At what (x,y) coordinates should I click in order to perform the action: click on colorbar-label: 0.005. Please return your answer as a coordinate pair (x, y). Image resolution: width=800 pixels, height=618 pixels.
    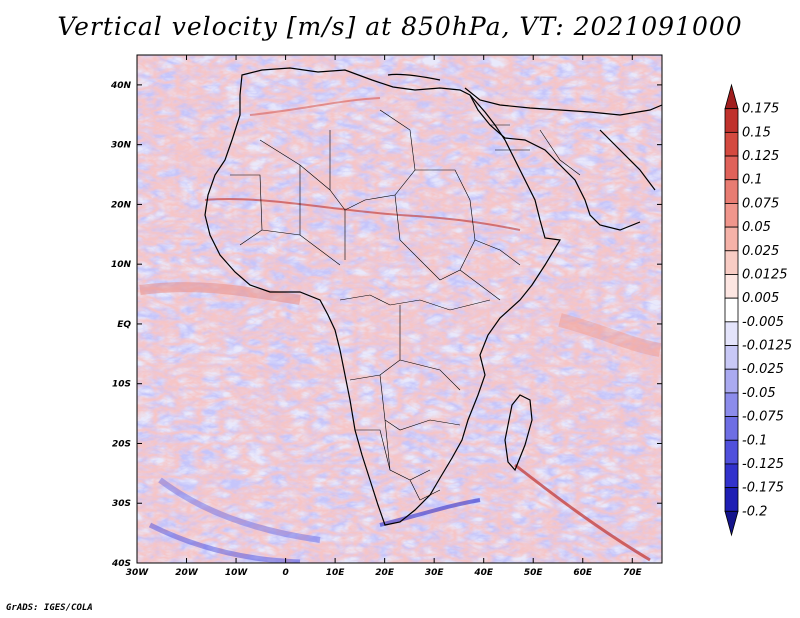
    Looking at the image, I should click on (760, 298).